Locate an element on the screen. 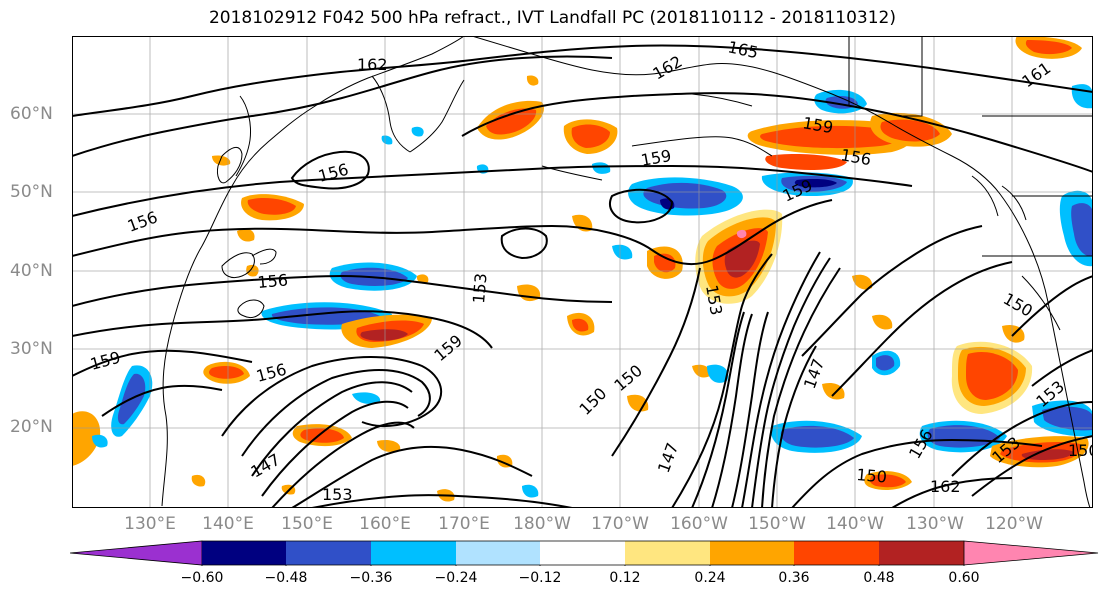  colorbar-tick-label: 0.48 is located at coordinates (879, 578).